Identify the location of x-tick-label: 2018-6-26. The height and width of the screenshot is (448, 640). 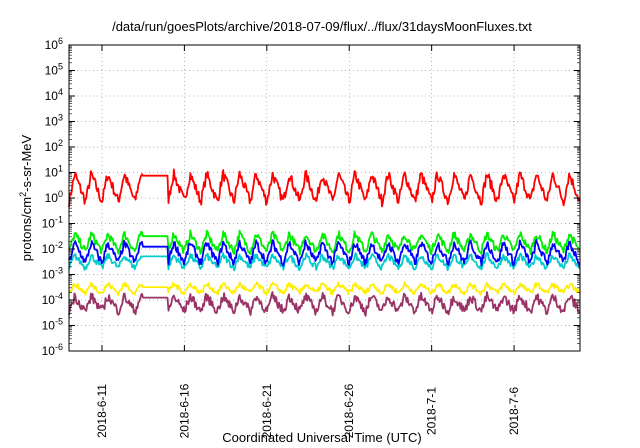
(349, 410).